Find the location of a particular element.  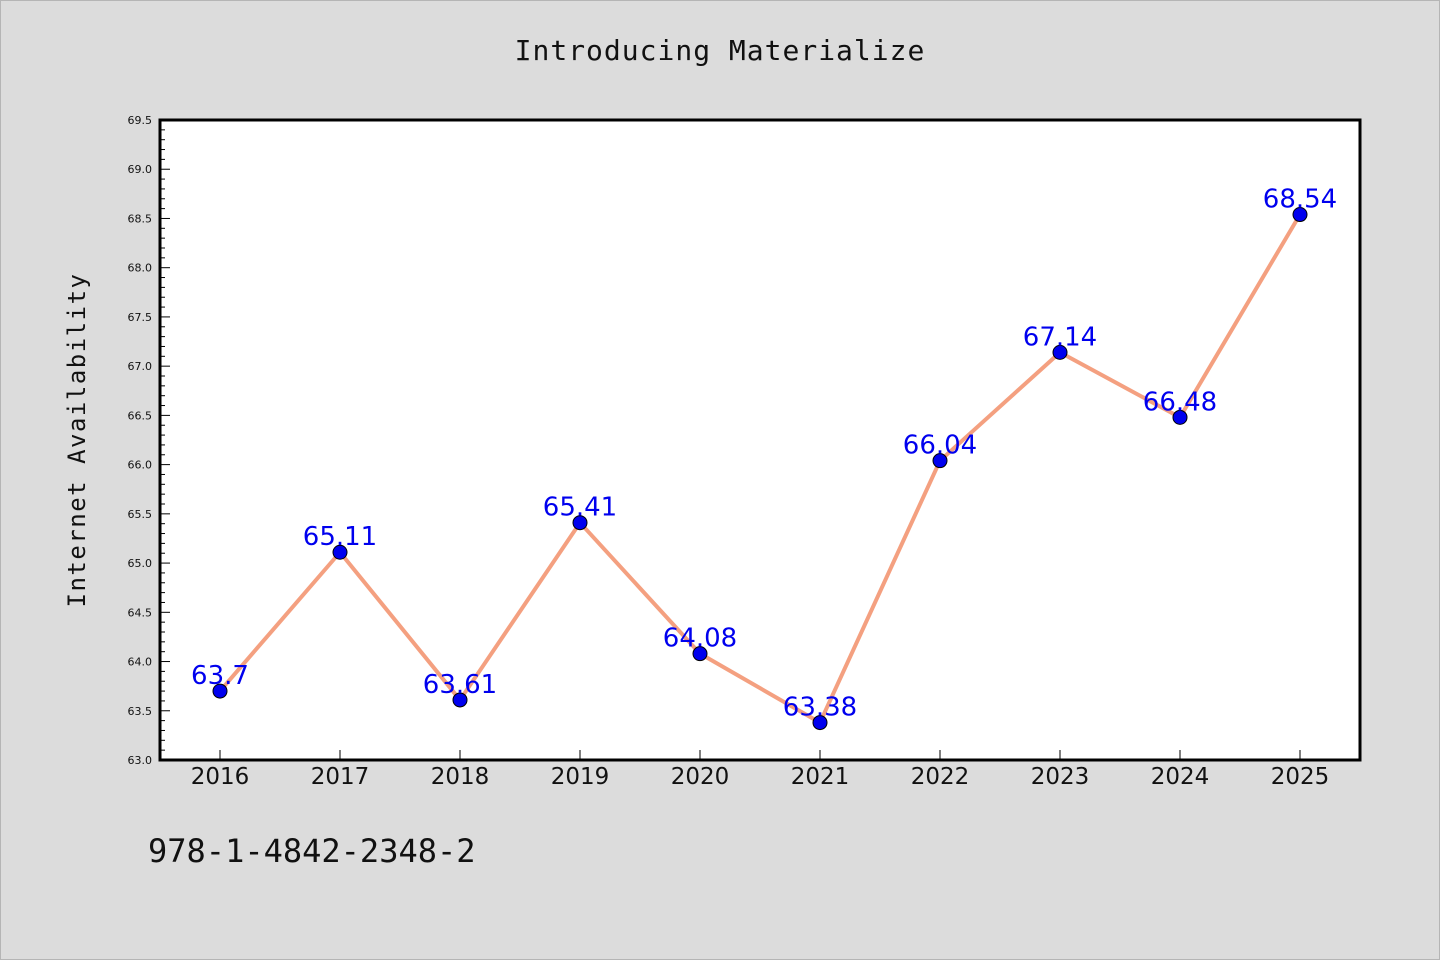

x-tick-label: 2017 is located at coordinates (340, 777).